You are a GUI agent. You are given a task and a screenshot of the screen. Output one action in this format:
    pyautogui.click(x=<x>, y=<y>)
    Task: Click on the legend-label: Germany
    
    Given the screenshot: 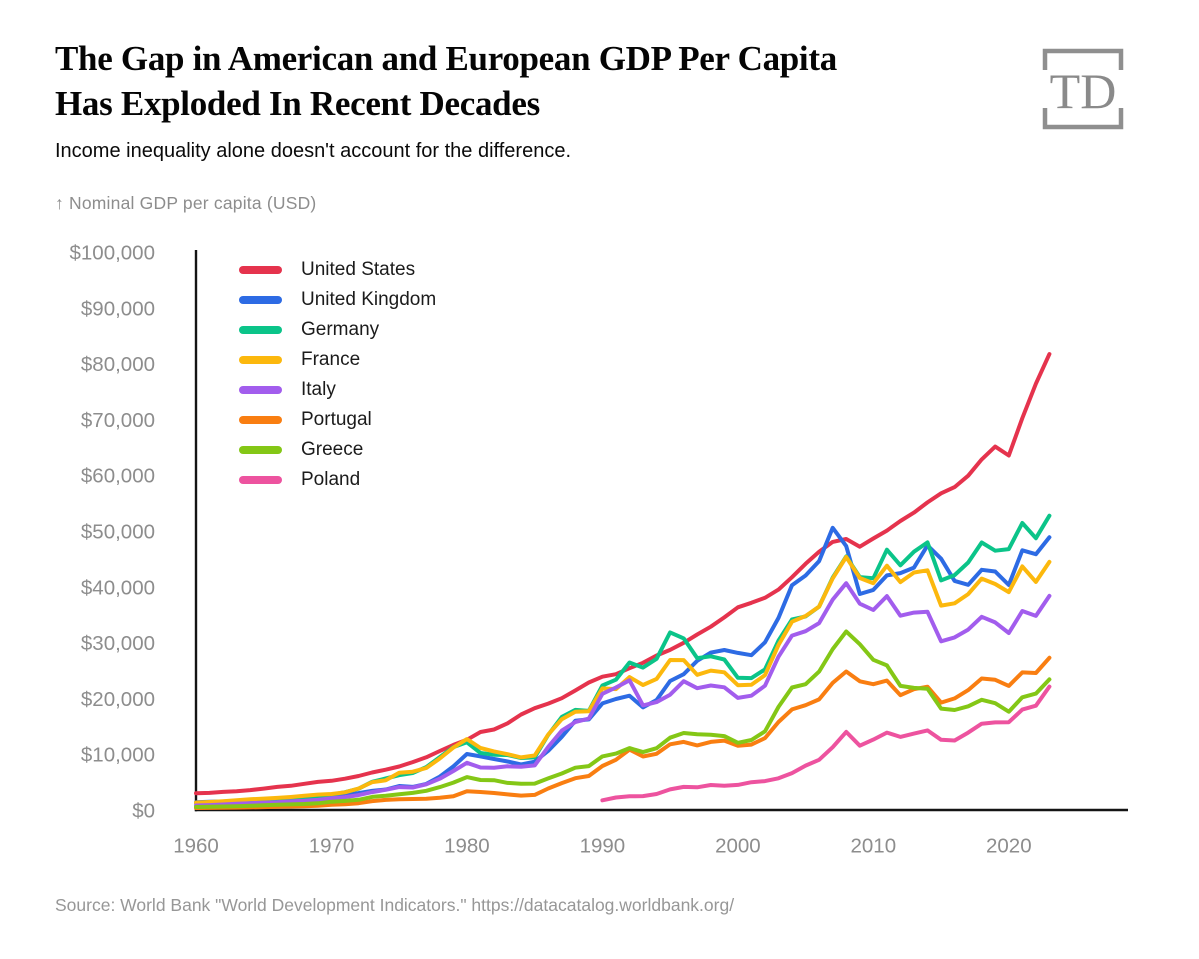 What is the action you would take?
    pyautogui.click(x=340, y=329)
    